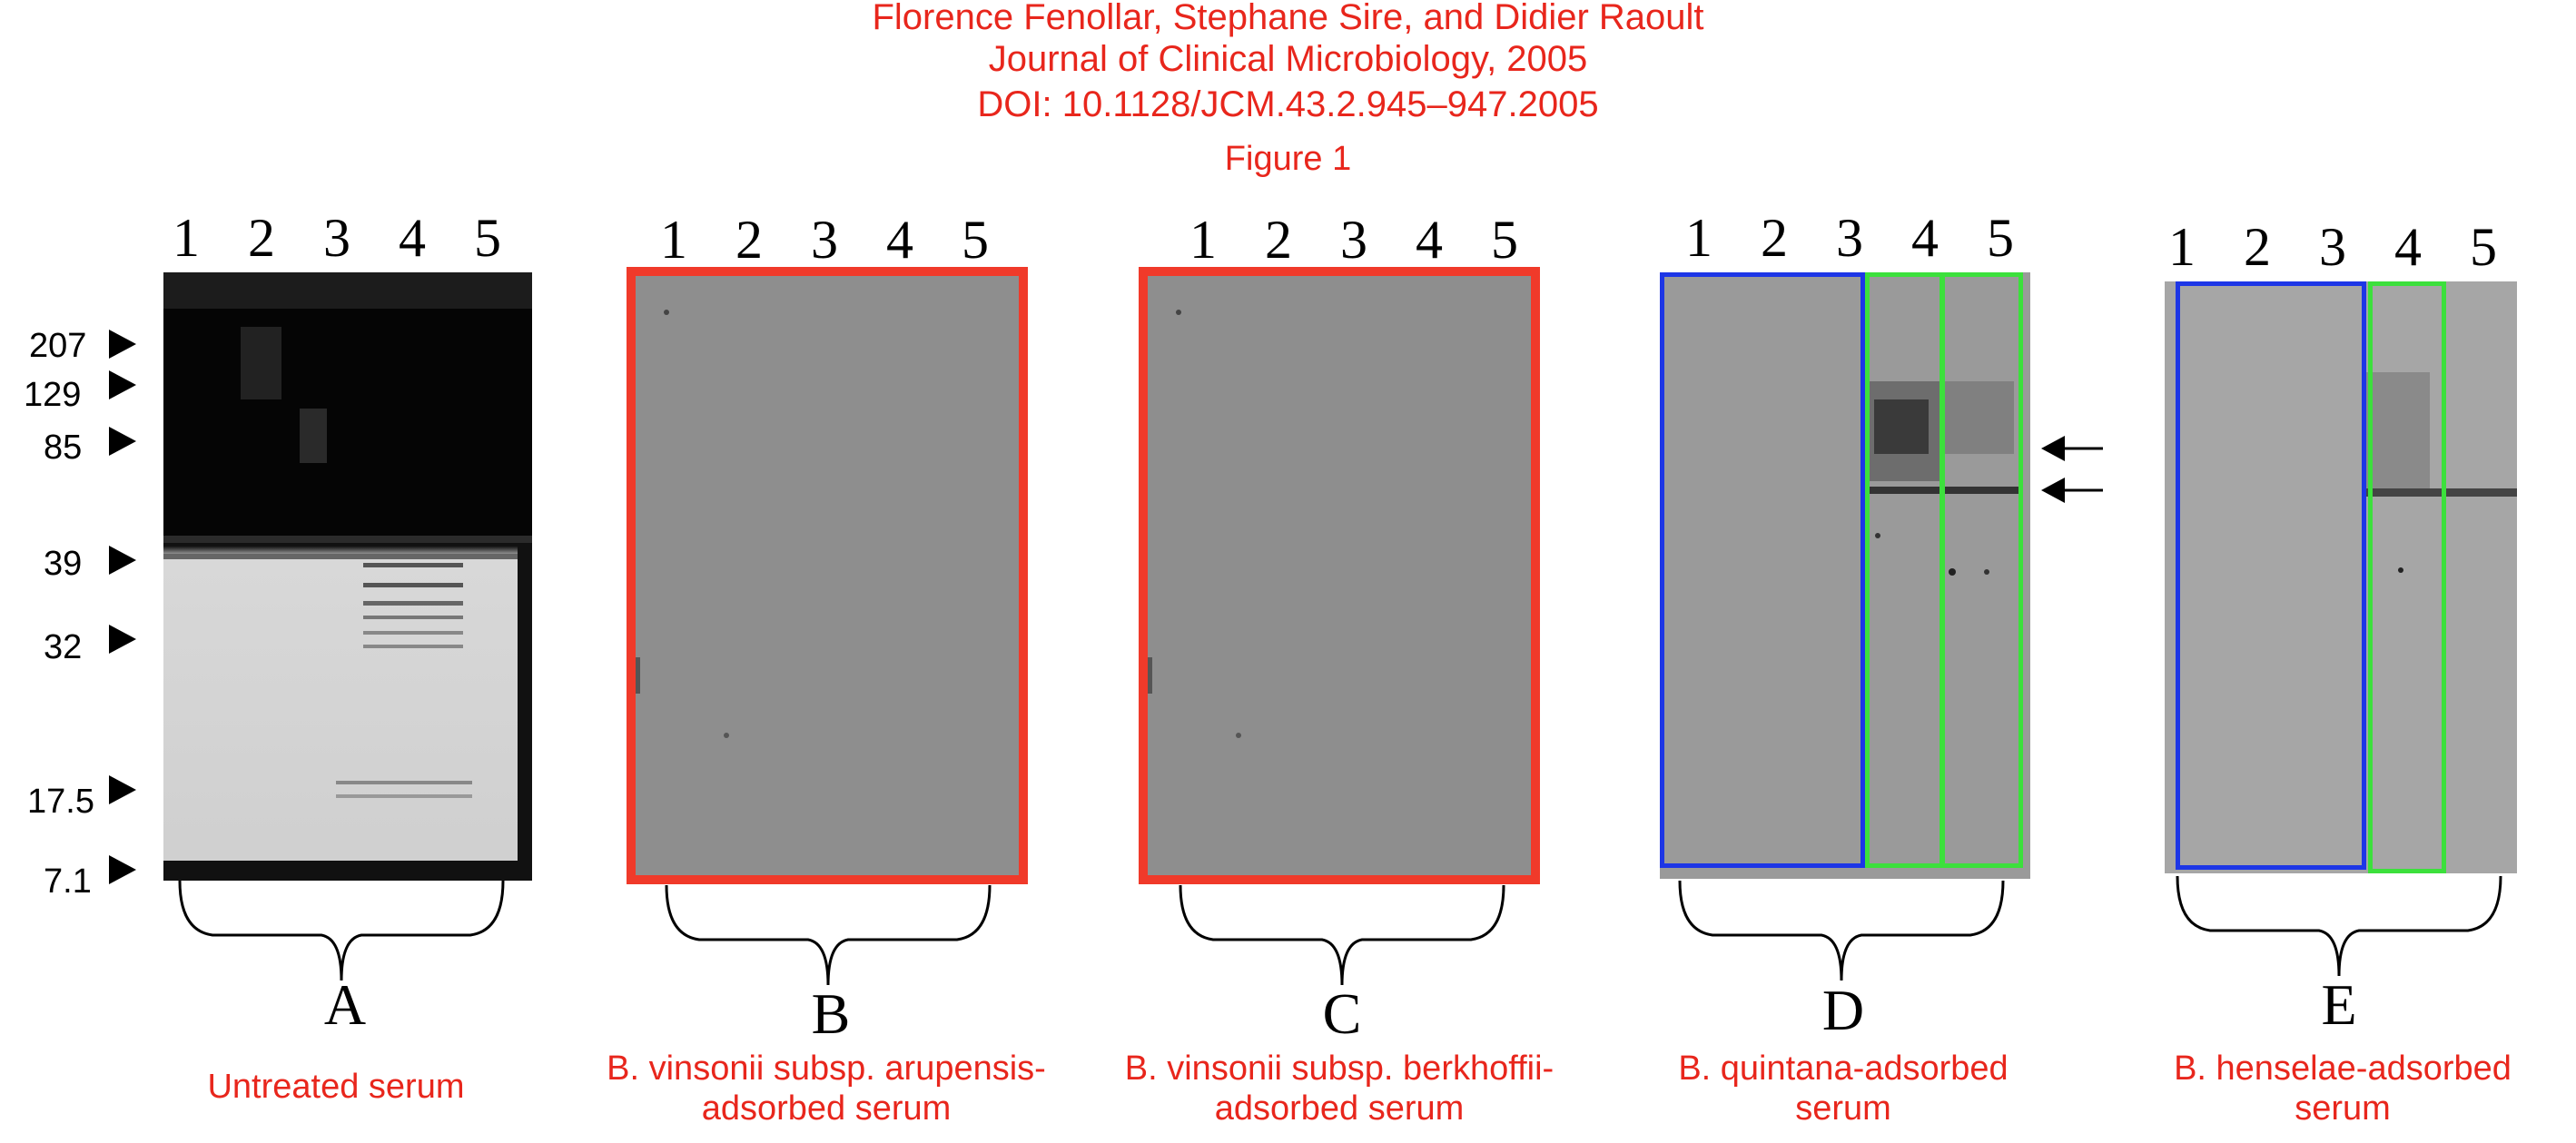 The image size is (2576, 1143). Describe the element at coordinates (1339, 1069) in the screenshot. I see `caption-line: B. vinsonii subsp. berkhoffii-` at that location.